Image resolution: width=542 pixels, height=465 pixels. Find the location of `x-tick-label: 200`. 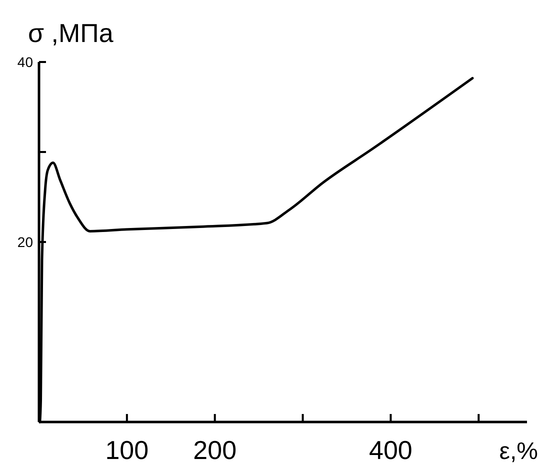

x-tick-label: 200 is located at coordinates (215, 450).